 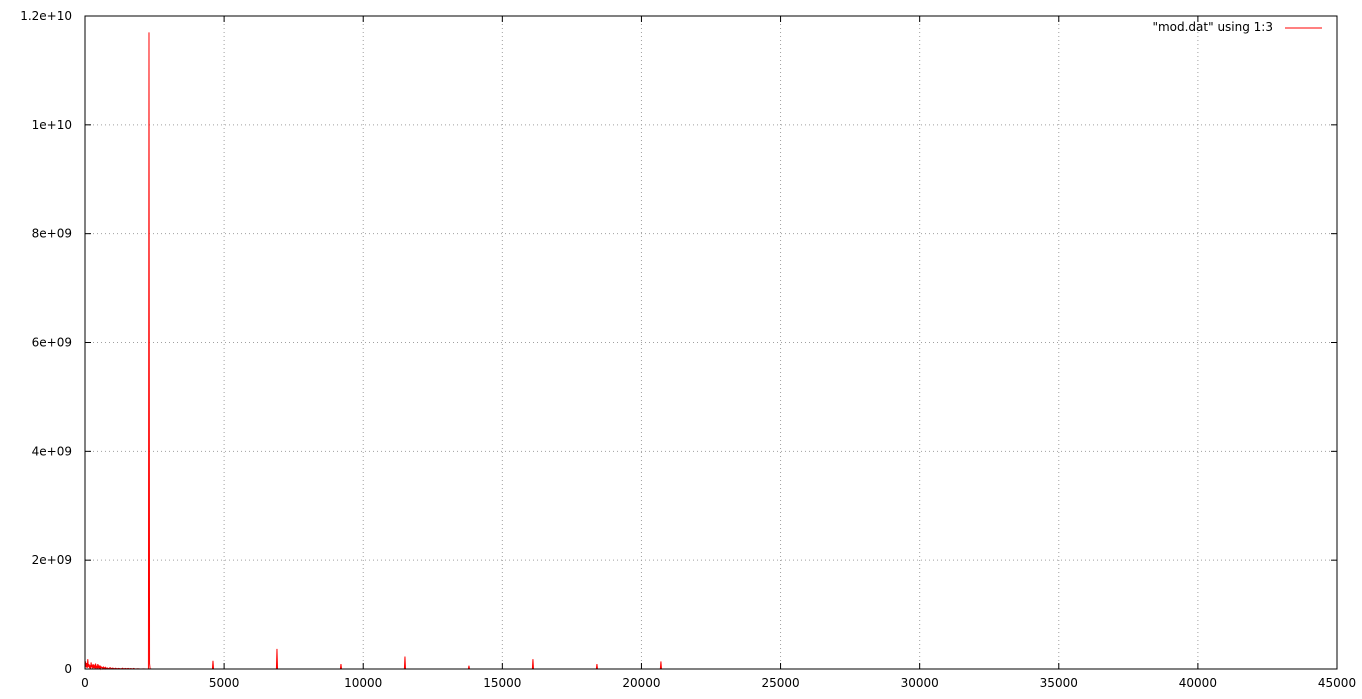 I want to click on x-tick-label: 10000, so click(x=363, y=683).